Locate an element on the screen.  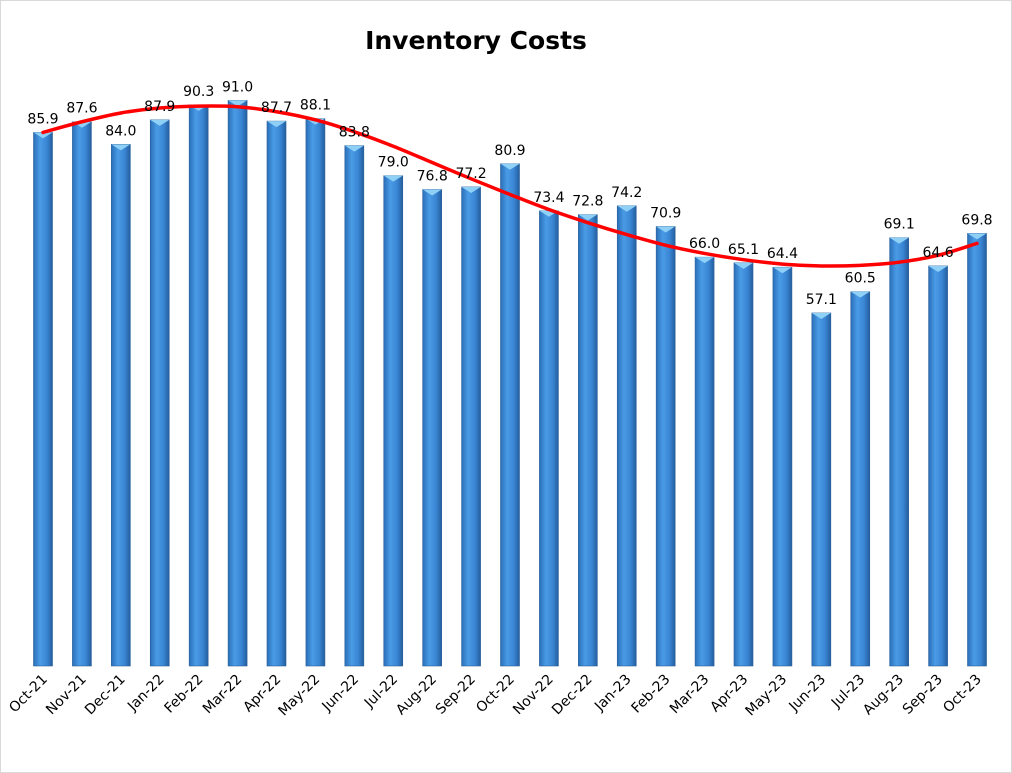
data-label: 57.1 is located at coordinates (821, 300).